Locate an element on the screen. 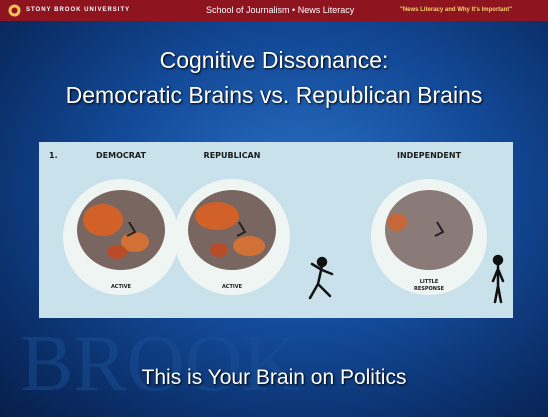 Image resolution: width=548 pixels, height=417 pixels. response-label: RESPONSE is located at coordinates (429, 289).